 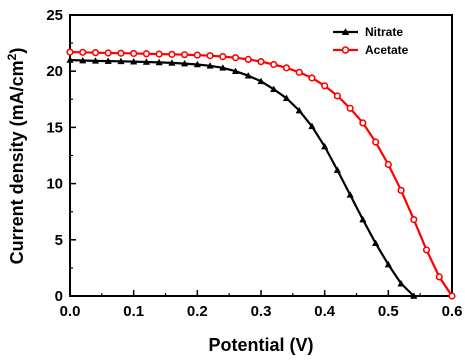 I want to click on legend-item-acetate: Acetate, so click(x=371, y=50).